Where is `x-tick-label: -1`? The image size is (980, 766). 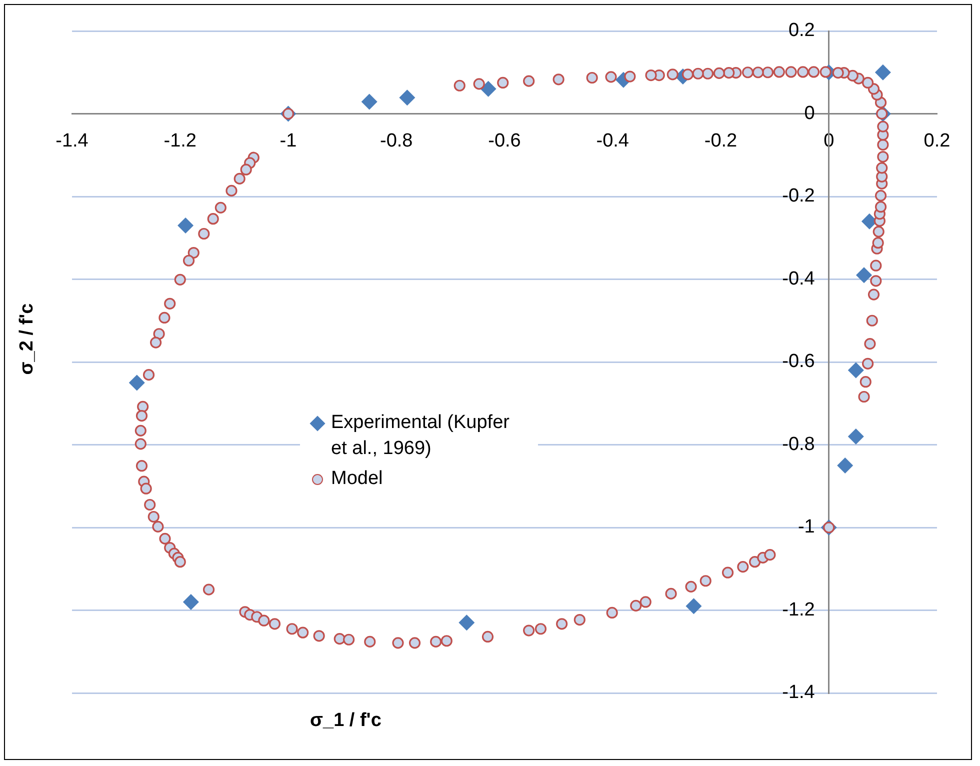
x-tick-label: -1 is located at coordinates (288, 141).